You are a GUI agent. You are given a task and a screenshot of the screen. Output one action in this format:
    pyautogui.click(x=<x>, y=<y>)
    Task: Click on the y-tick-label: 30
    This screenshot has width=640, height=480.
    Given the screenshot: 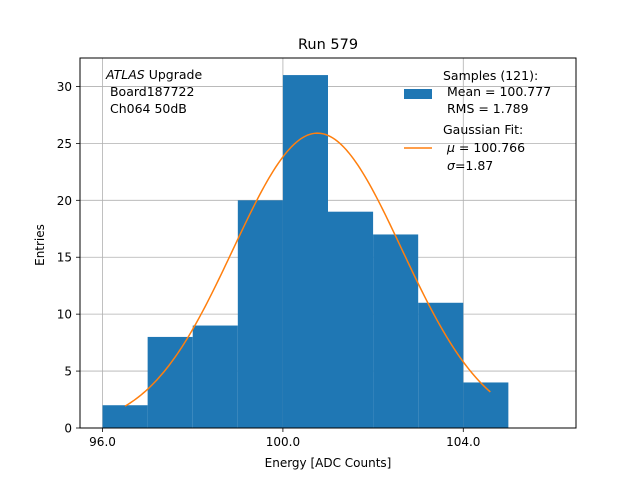 What is the action you would take?
    pyautogui.click(x=64, y=87)
    